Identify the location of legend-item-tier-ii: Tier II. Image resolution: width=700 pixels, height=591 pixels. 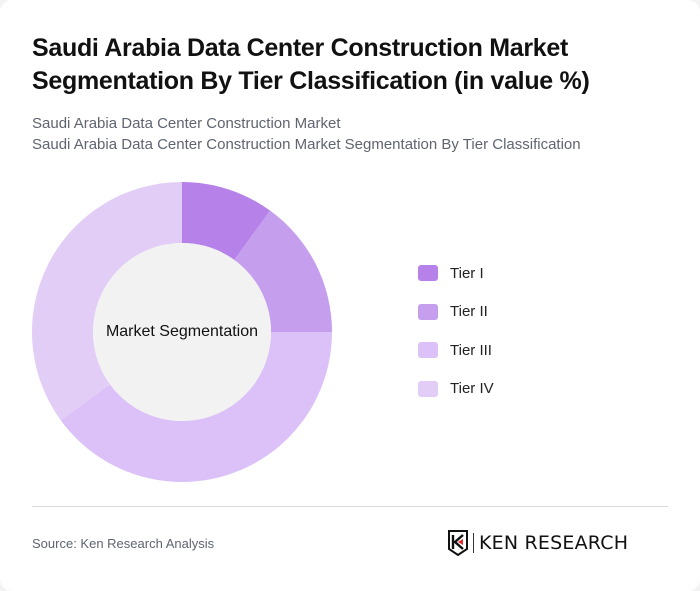
(456, 312).